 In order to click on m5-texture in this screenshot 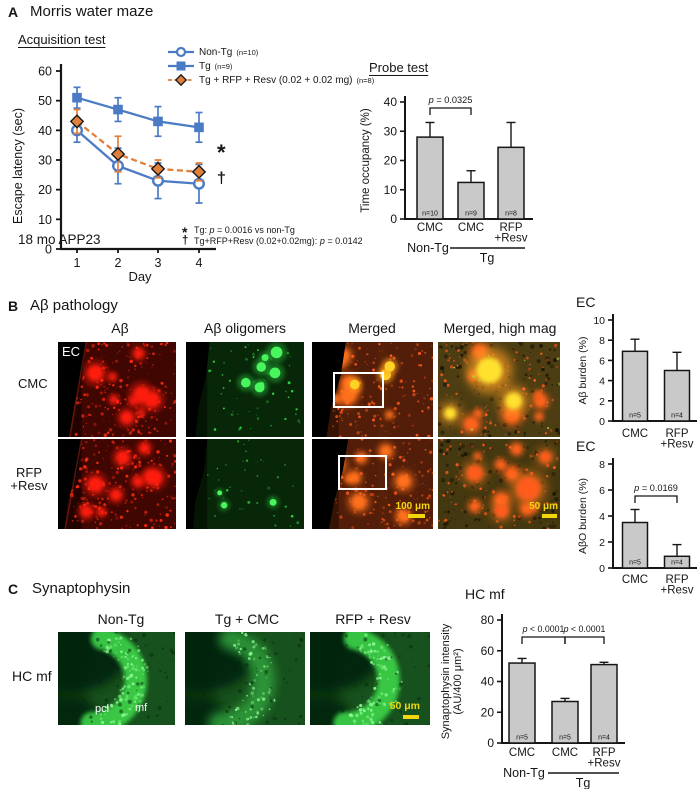, I will do `click(117, 484)`.